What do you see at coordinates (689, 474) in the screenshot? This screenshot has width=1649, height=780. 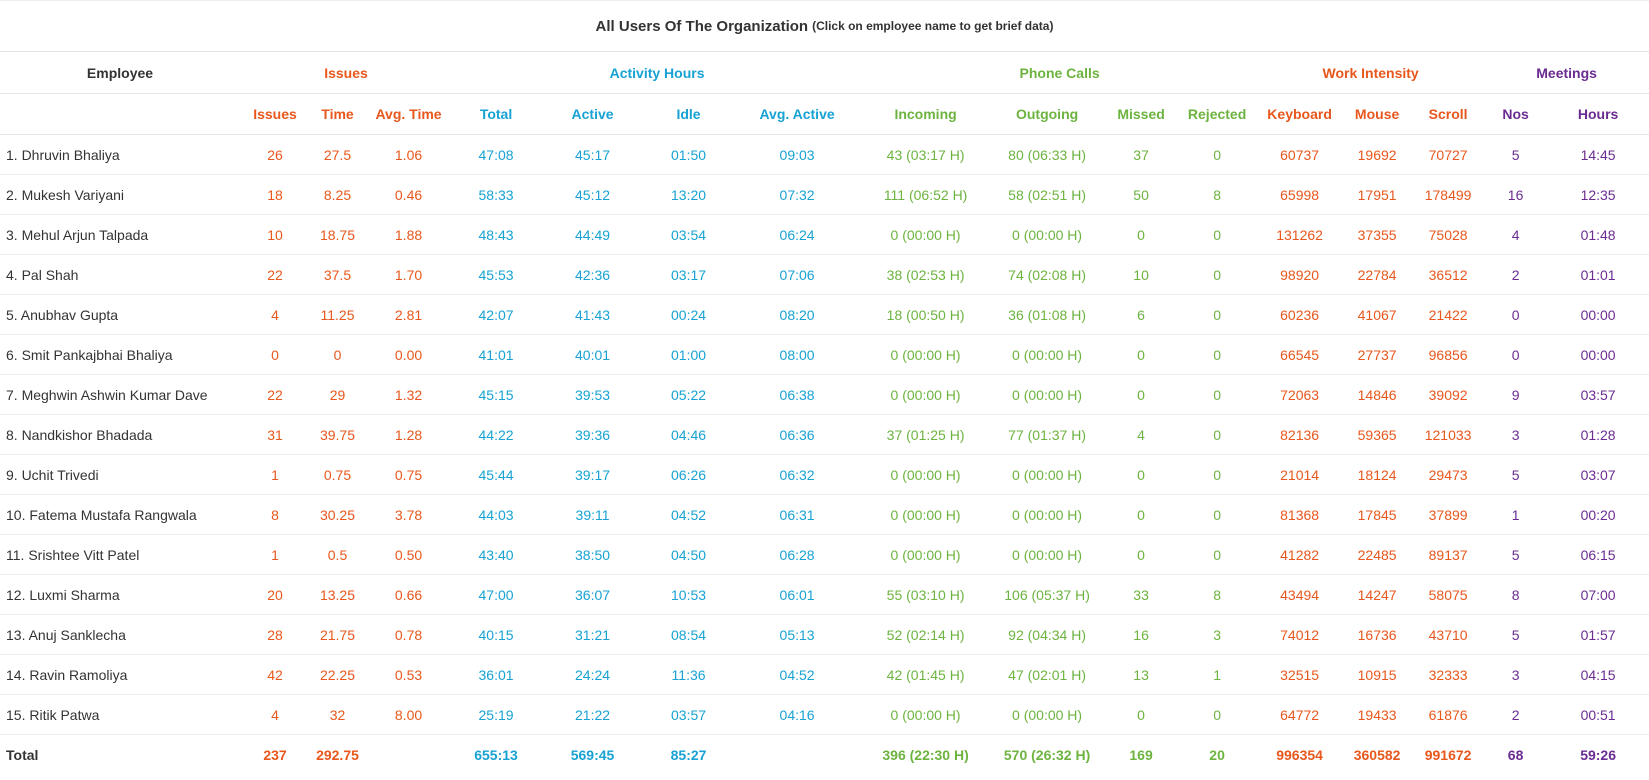 I see `cell-idle: 06:26` at bounding box center [689, 474].